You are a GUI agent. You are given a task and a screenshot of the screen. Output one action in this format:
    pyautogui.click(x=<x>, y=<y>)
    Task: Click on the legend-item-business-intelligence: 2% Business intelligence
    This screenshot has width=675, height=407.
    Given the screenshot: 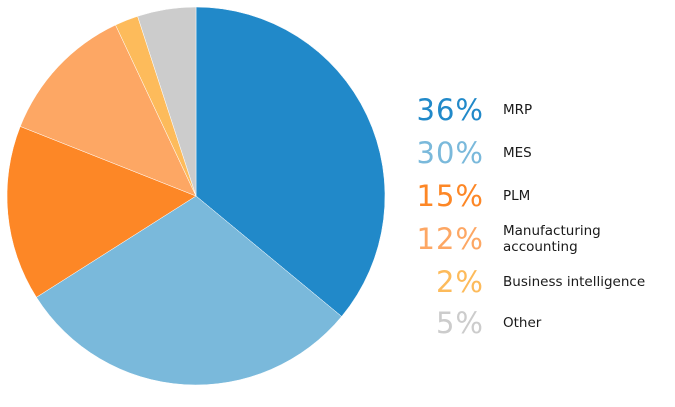 What is the action you would take?
    pyautogui.click(x=540, y=282)
    